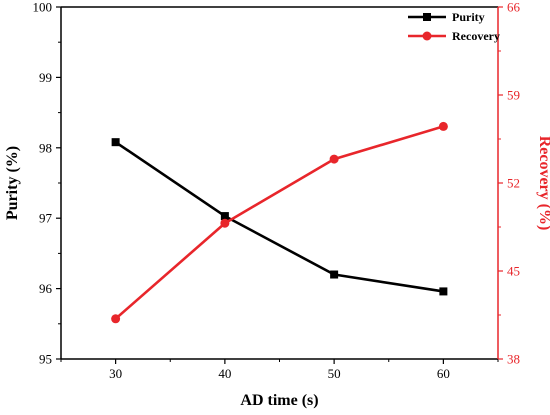 This screenshot has width=550, height=415. I want to click on legend-recovery-label: Recovery, so click(476, 36).